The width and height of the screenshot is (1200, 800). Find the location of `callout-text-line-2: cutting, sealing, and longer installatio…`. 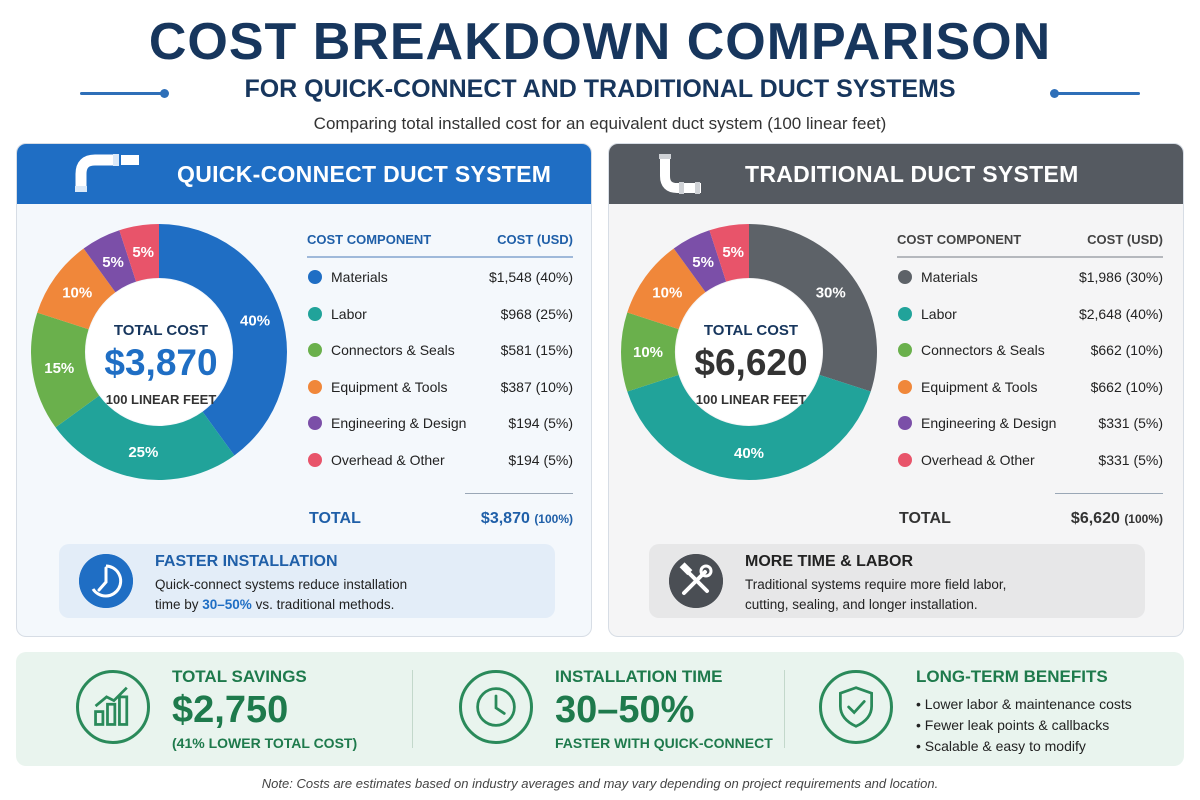

callout-text-line-2: cutting, sealing, and longer installatio… is located at coordinates (861, 604).